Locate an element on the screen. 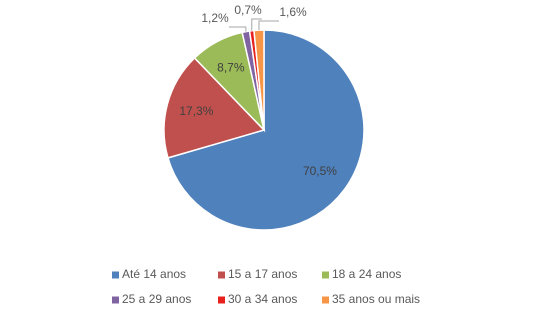  data-label: 17,3% is located at coordinates (196, 111).